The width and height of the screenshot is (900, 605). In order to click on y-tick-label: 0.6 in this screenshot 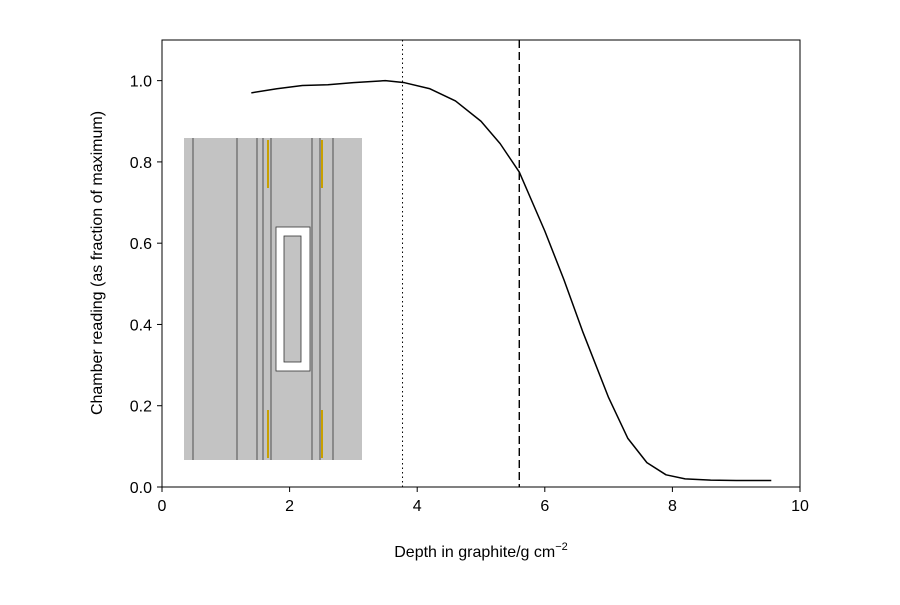, I will do `click(141, 244)`.